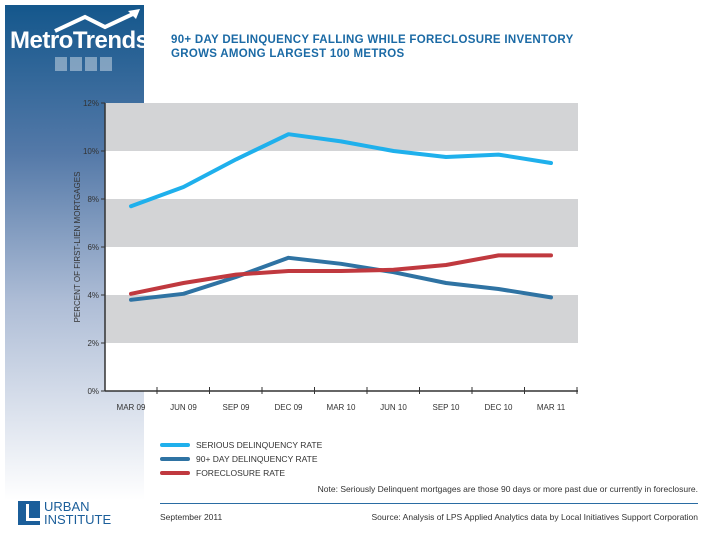 Image resolution: width=710 pixels, height=538 pixels. Describe the element at coordinates (91, 151) in the screenshot. I see `y-tick-label: 10%` at that location.